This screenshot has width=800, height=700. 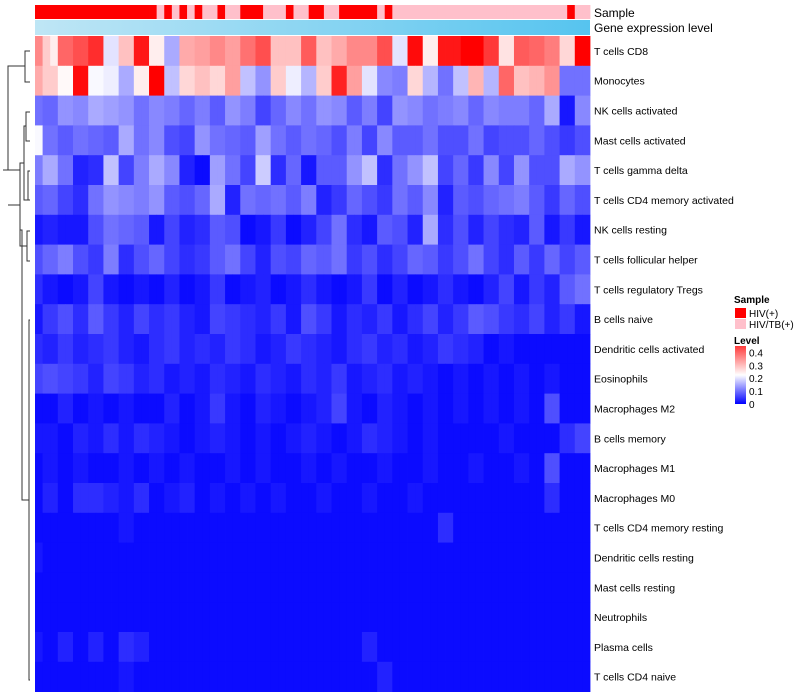 I want to click on level-color-bar, so click(x=740, y=375).